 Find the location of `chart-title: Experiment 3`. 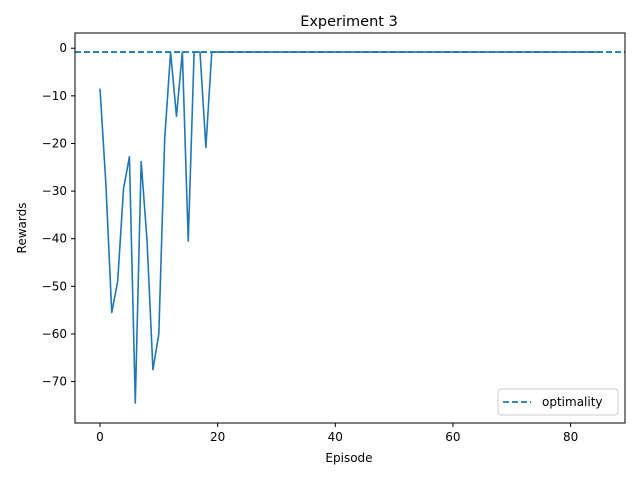

chart-title: Experiment 3 is located at coordinates (349, 22).